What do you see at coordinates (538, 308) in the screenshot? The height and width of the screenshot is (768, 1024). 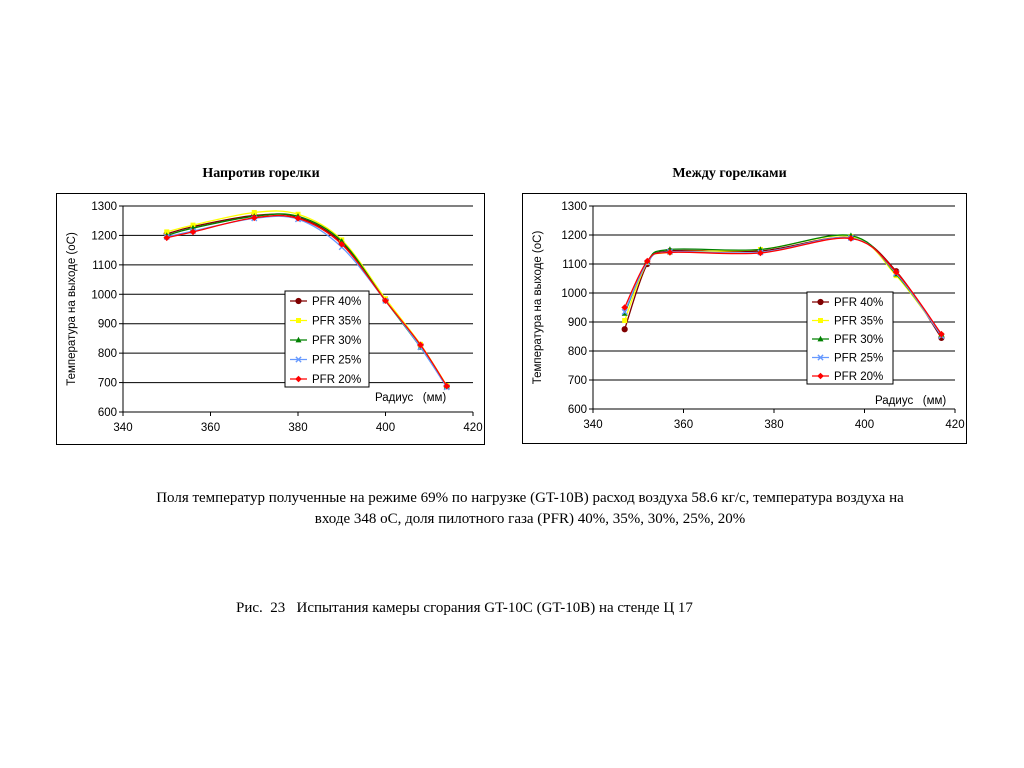 I see `right-y-axis-label: Температура на выходе (оС)` at bounding box center [538, 308].